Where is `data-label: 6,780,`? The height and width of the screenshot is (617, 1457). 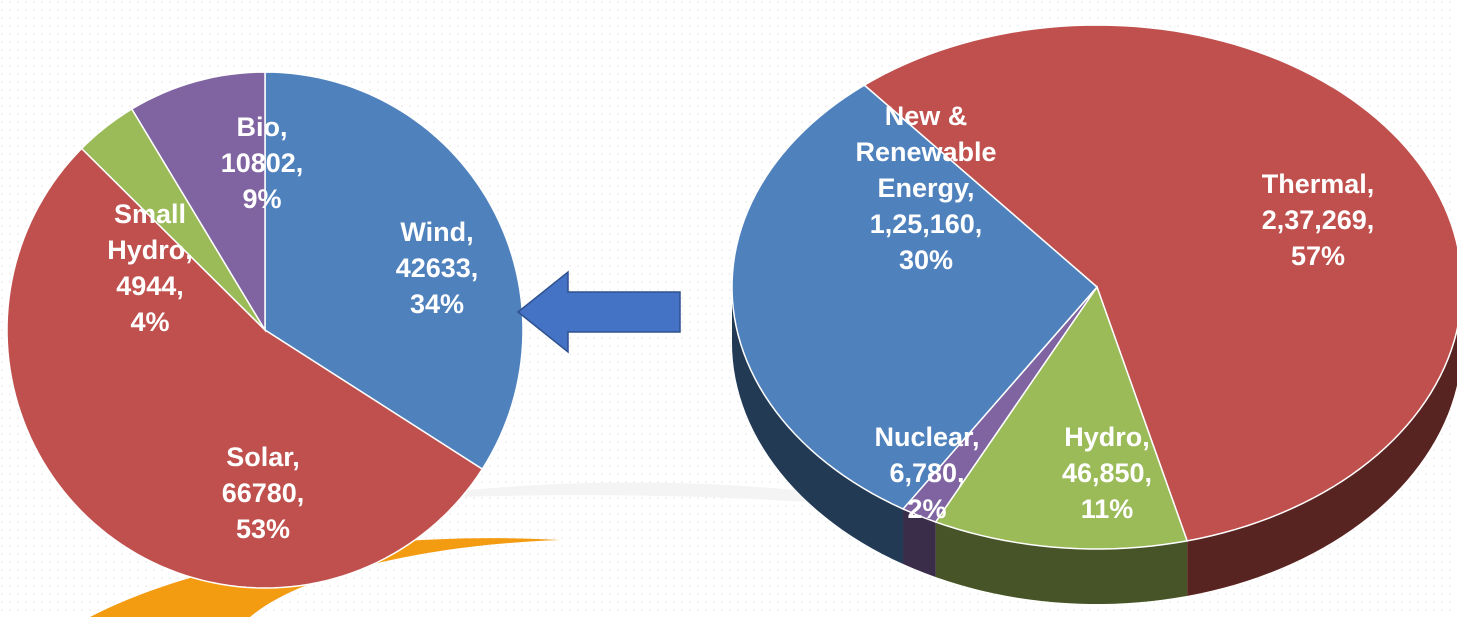
data-label: 6,780, is located at coordinates (926, 473).